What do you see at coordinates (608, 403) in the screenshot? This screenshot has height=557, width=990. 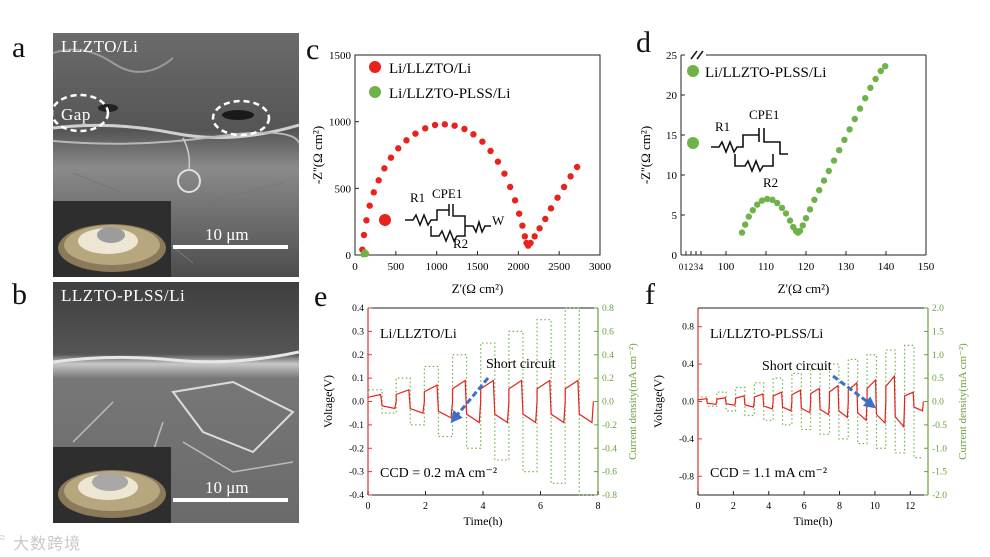 I see `y2-tick-label: 0.0` at bounding box center [608, 403].